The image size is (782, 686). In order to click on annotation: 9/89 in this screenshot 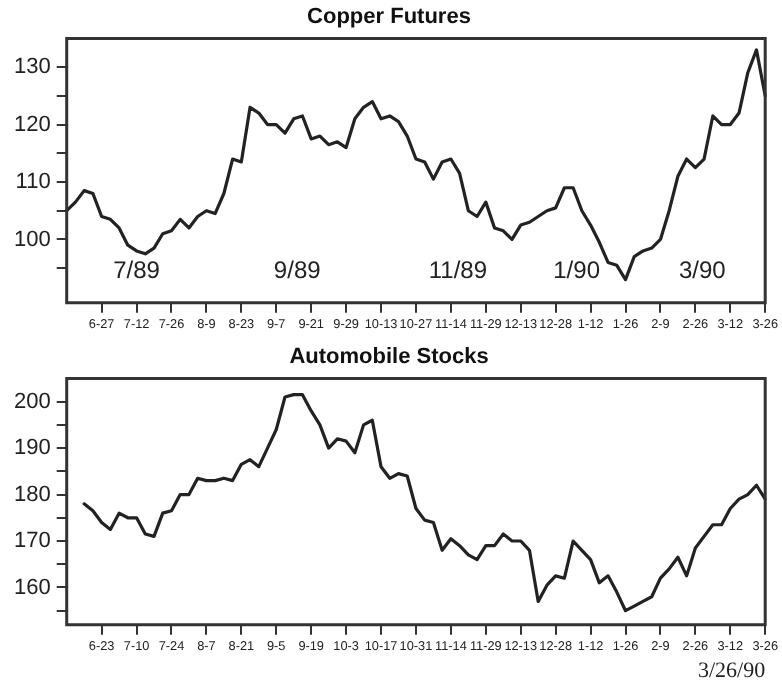, I will do `click(297, 269)`.